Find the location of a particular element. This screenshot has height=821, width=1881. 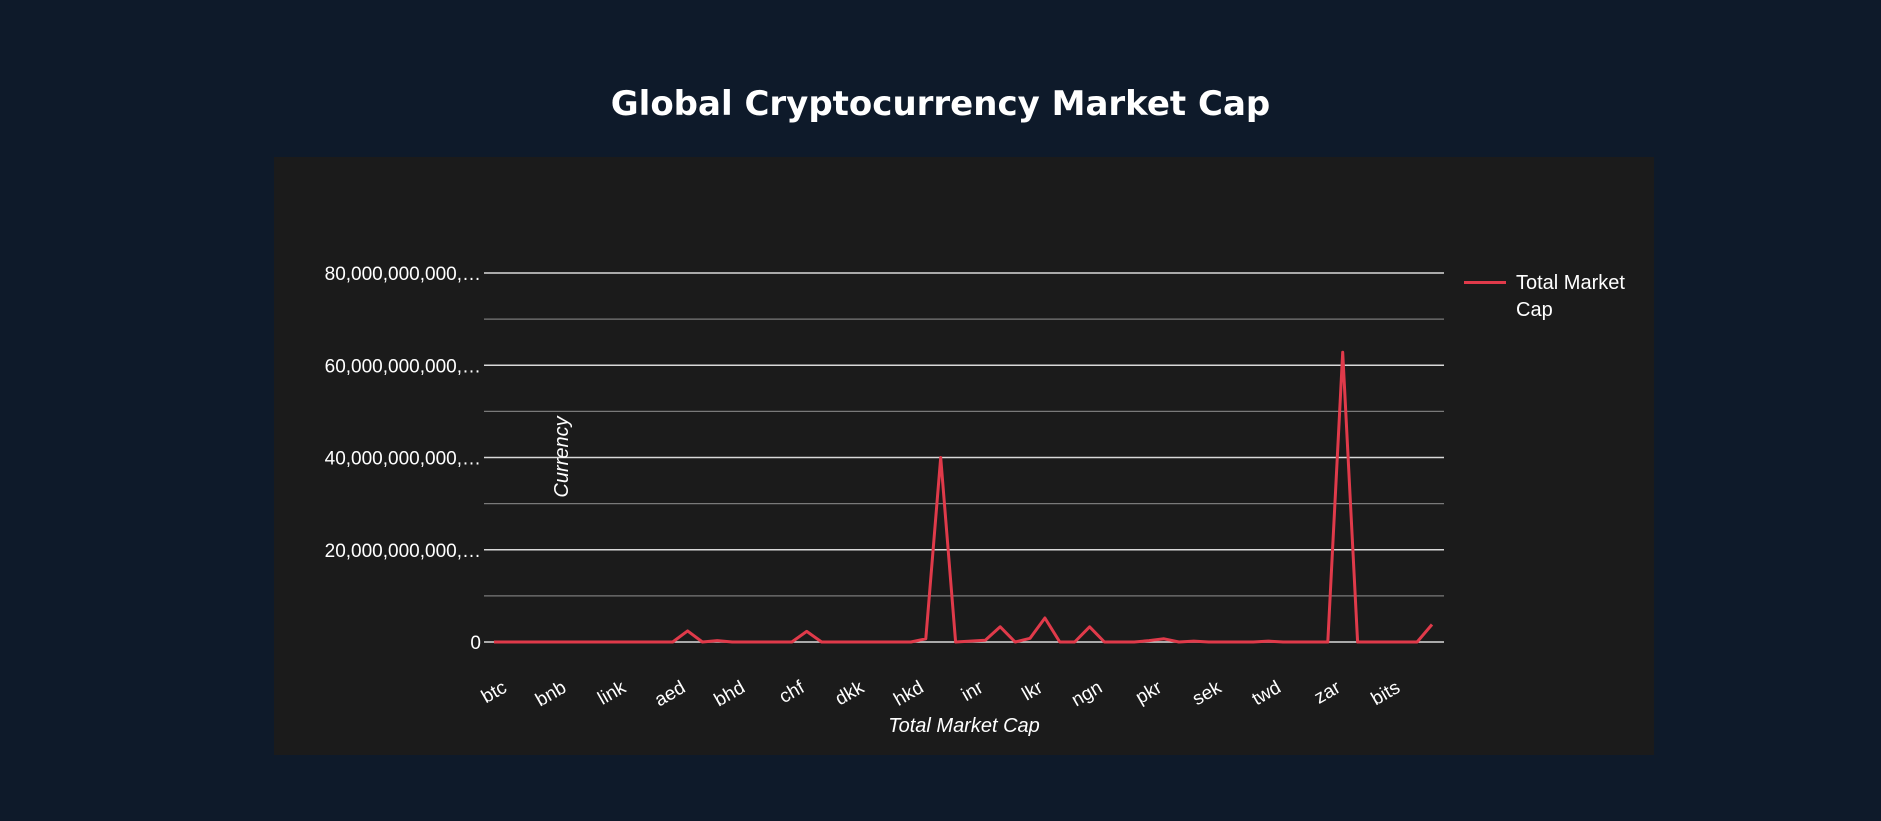

x-tick-label: ngn is located at coordinates (1087, 694).